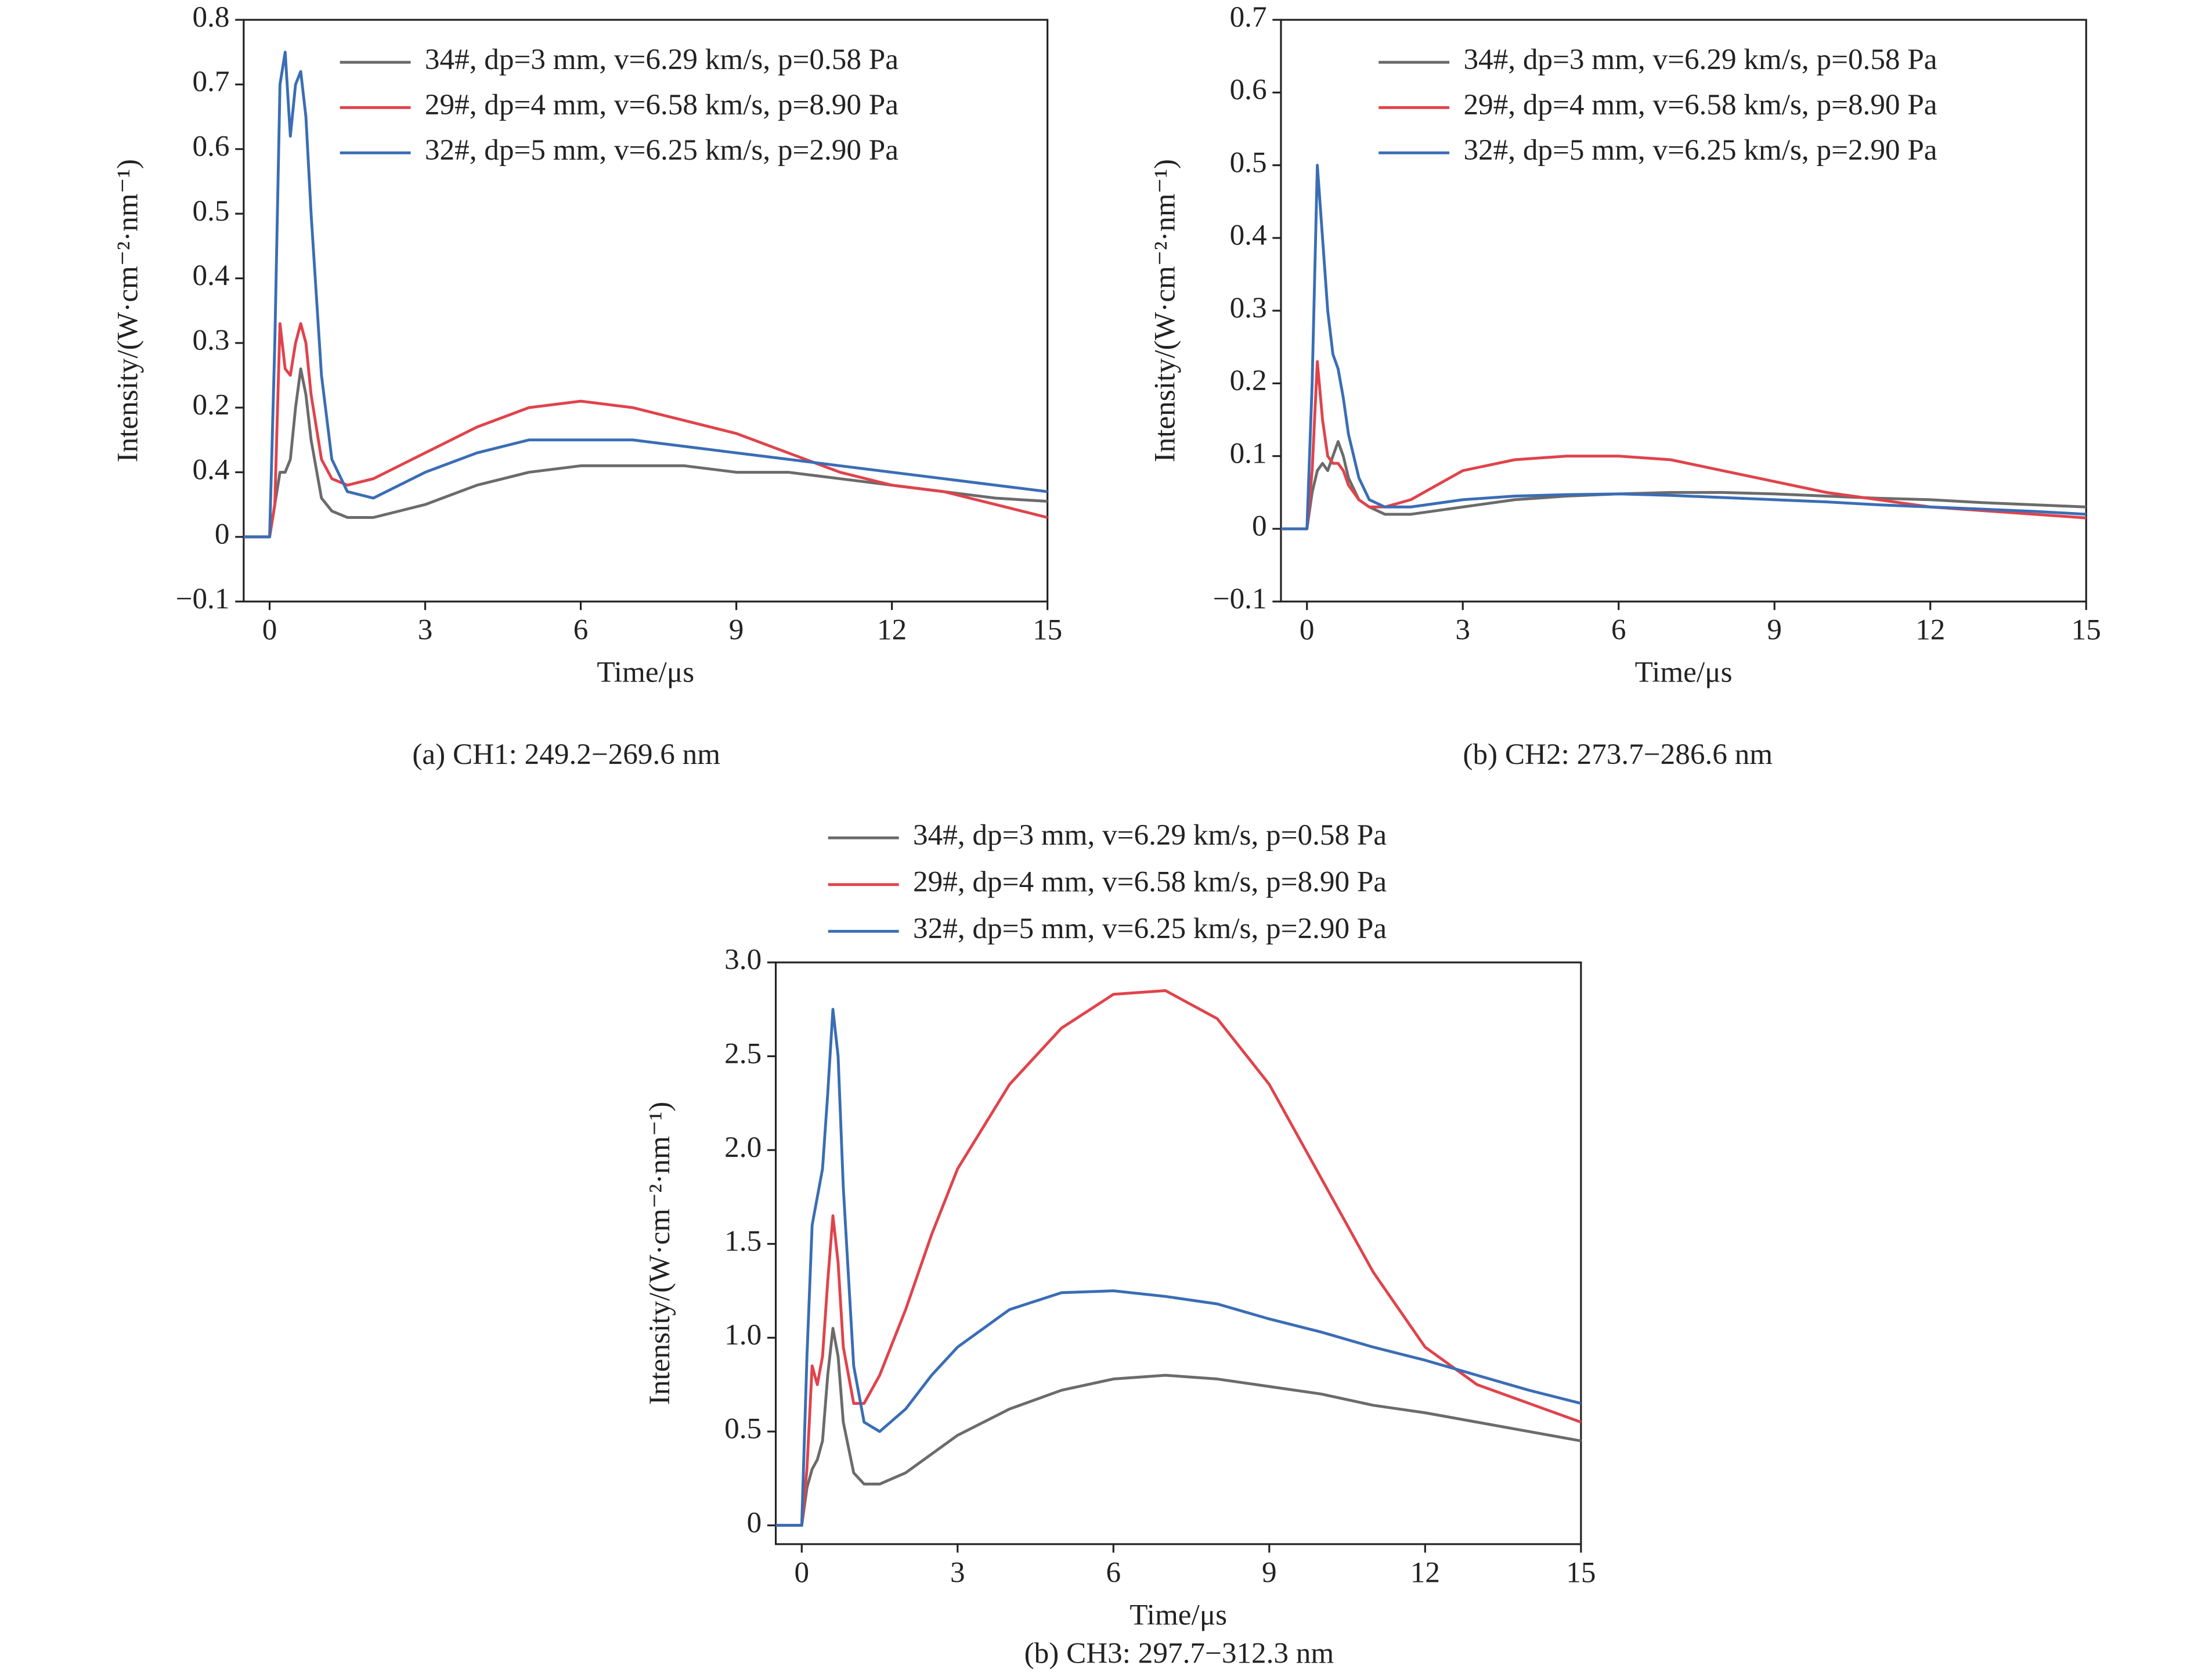 The width and height of the screenshot is (2194, 1680). I want to click on y-tick-label: 0.8, so click(210, 17).